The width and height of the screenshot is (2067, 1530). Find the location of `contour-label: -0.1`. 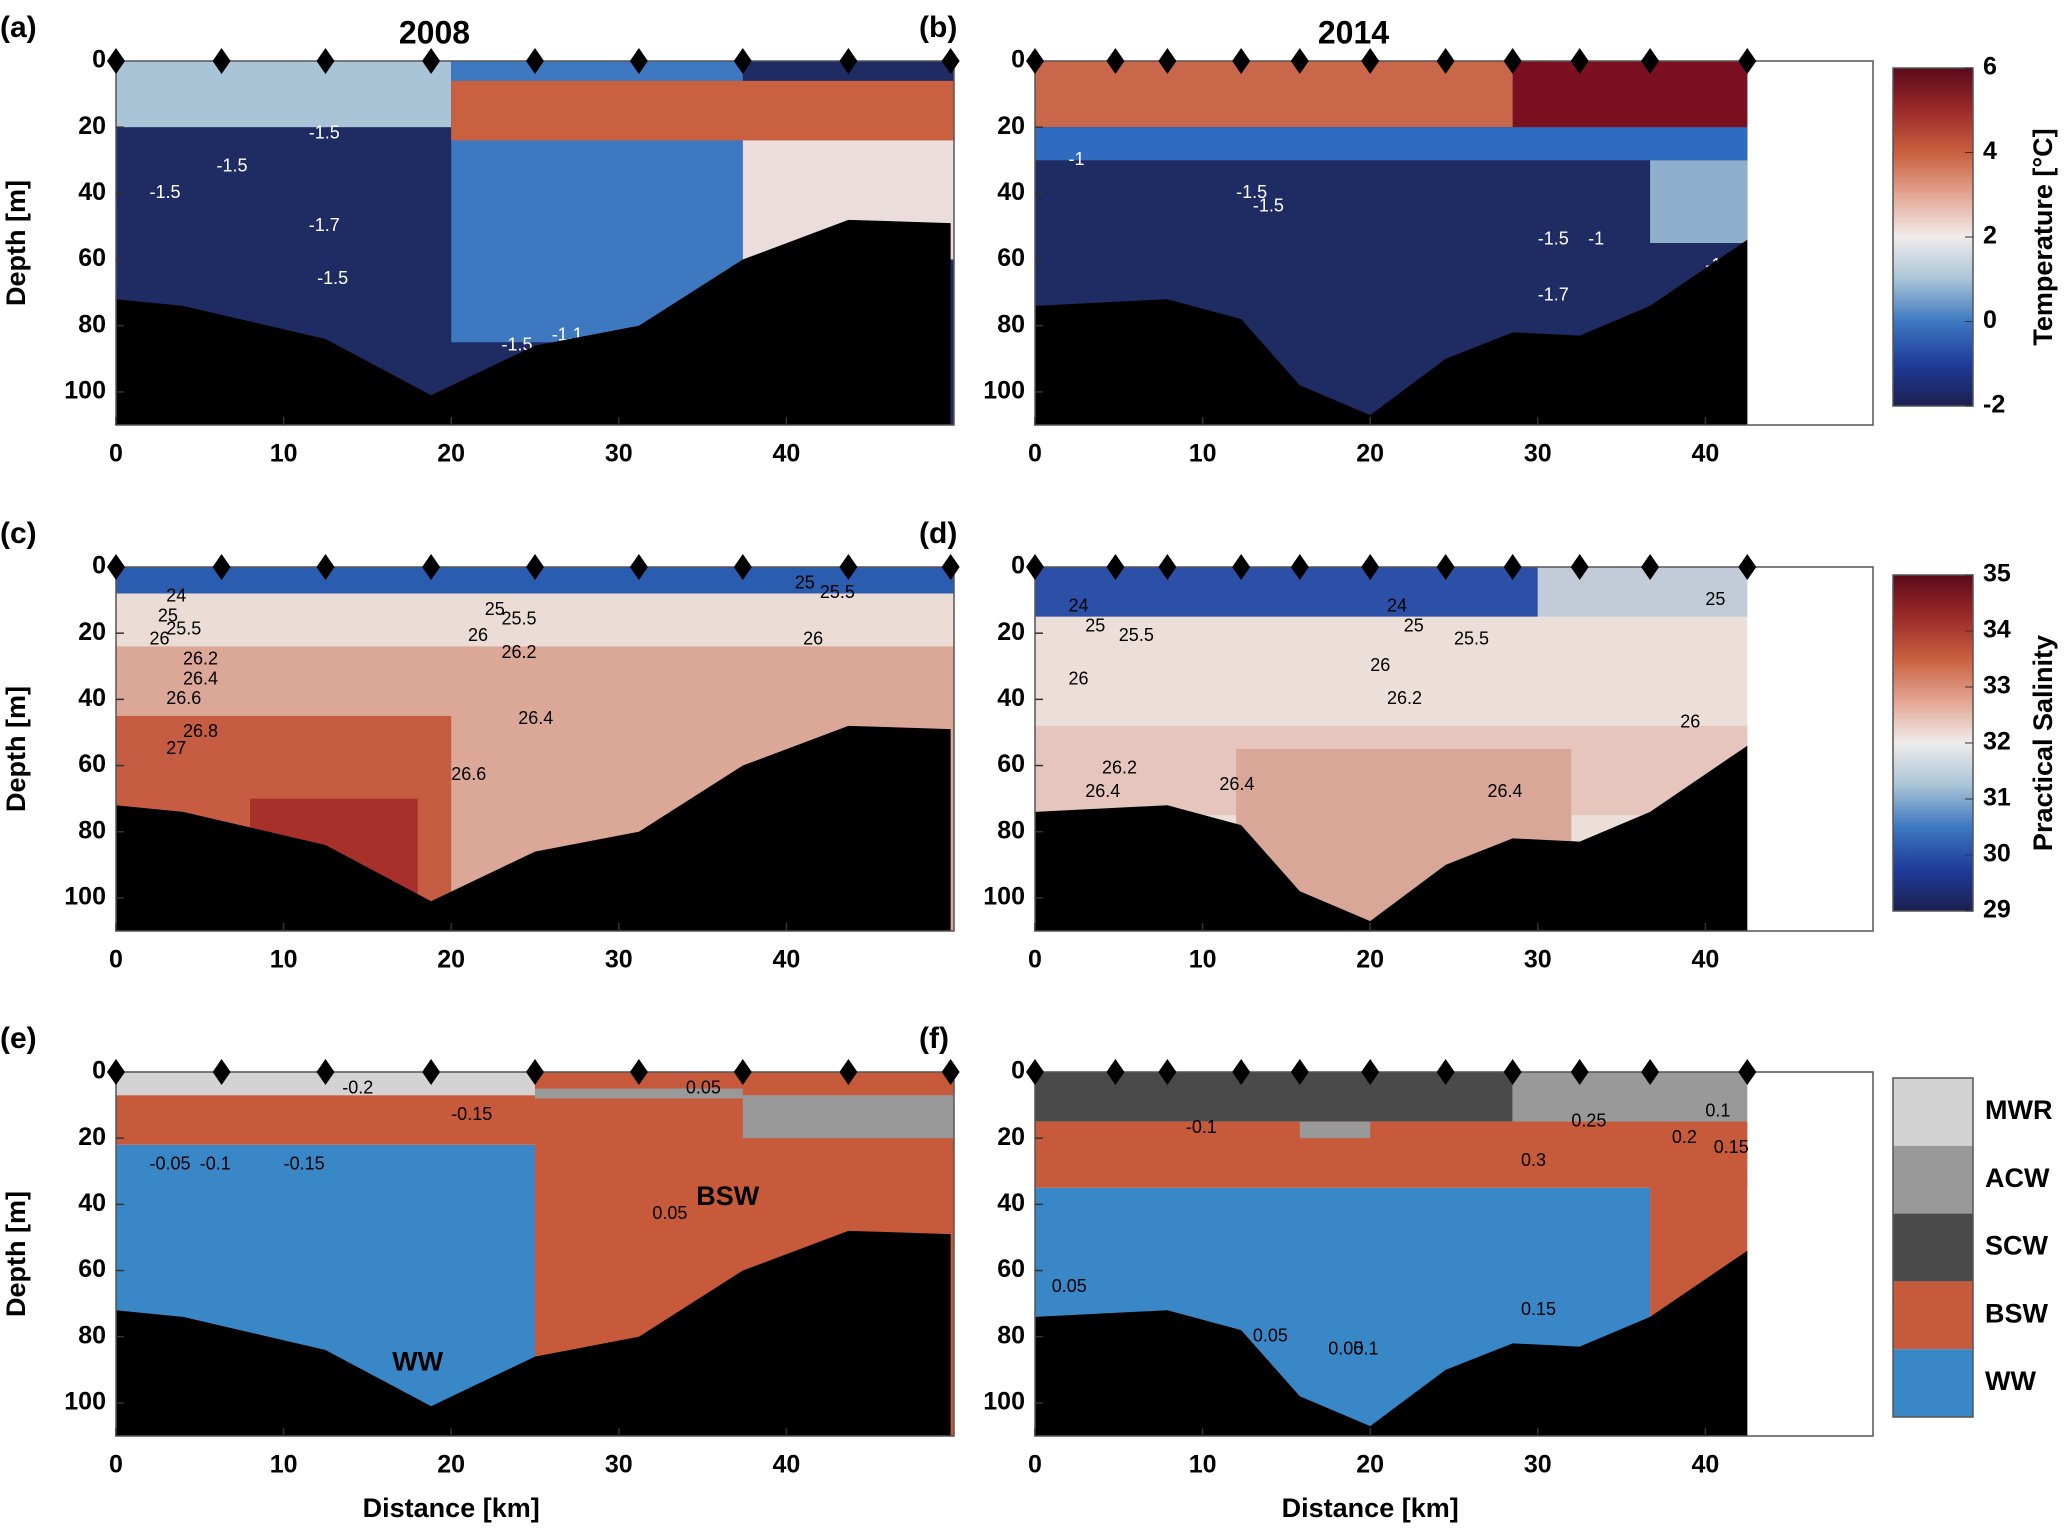

contour-label: -0.1 is located at coordinates (215, 1163).